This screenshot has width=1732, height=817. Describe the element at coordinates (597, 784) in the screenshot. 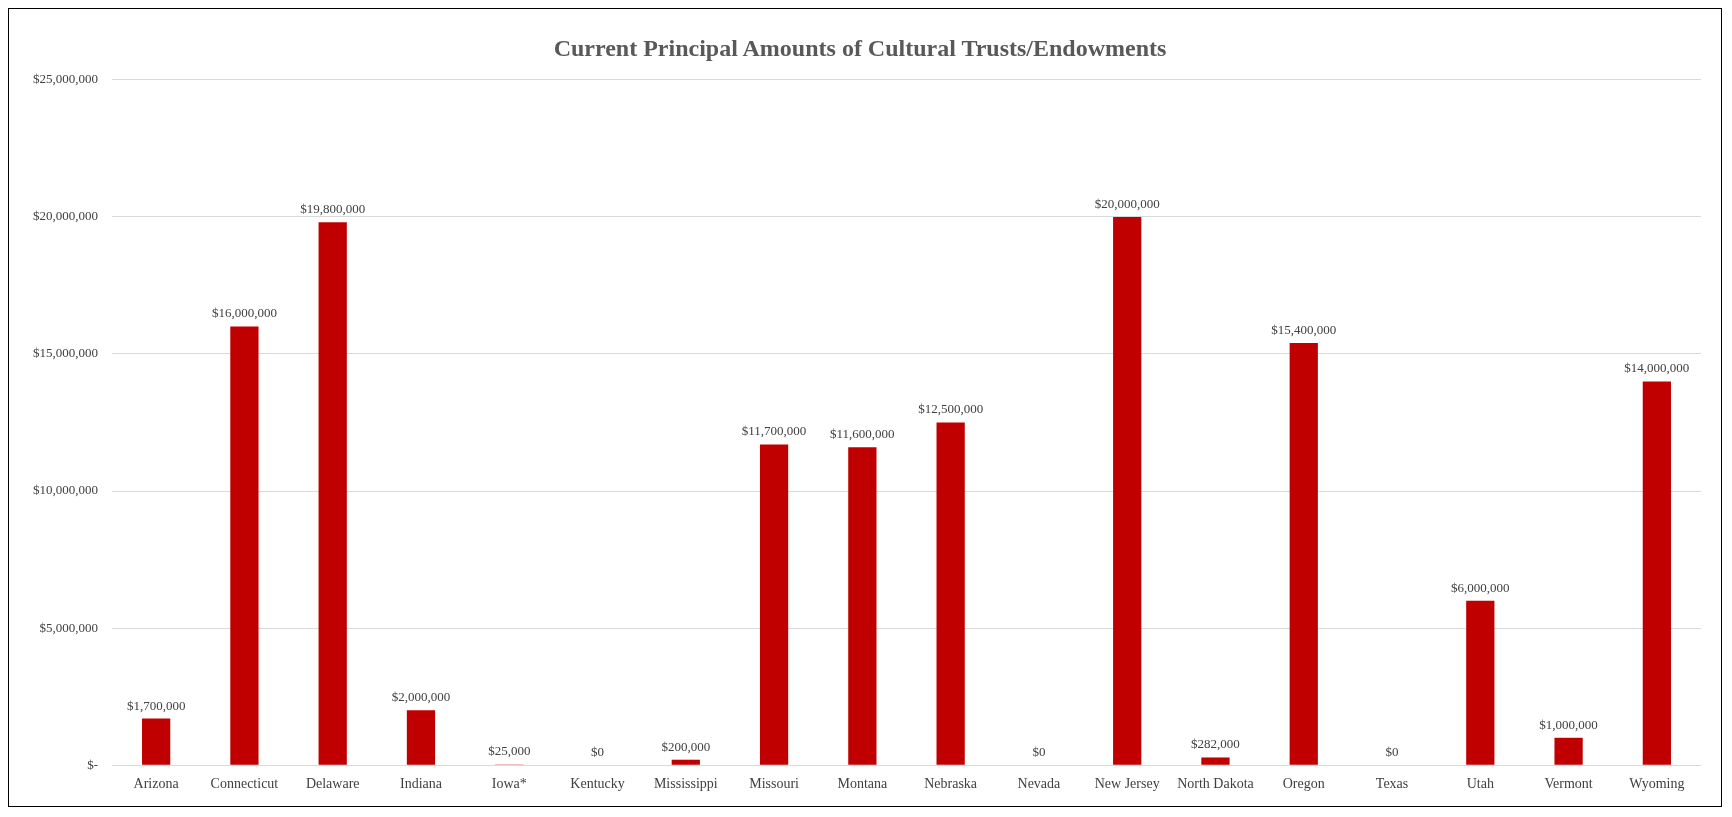

I see `x-tick-label: Kentucky` at that location.